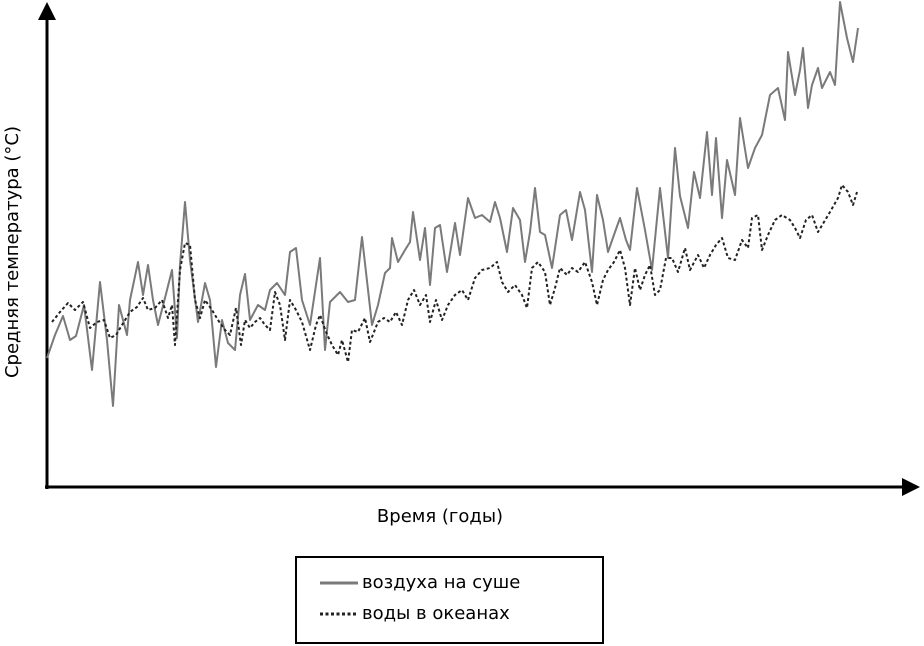 This screenshot has width=924, height=646. I want to click on y-axis-arrow, so click(47, 11).